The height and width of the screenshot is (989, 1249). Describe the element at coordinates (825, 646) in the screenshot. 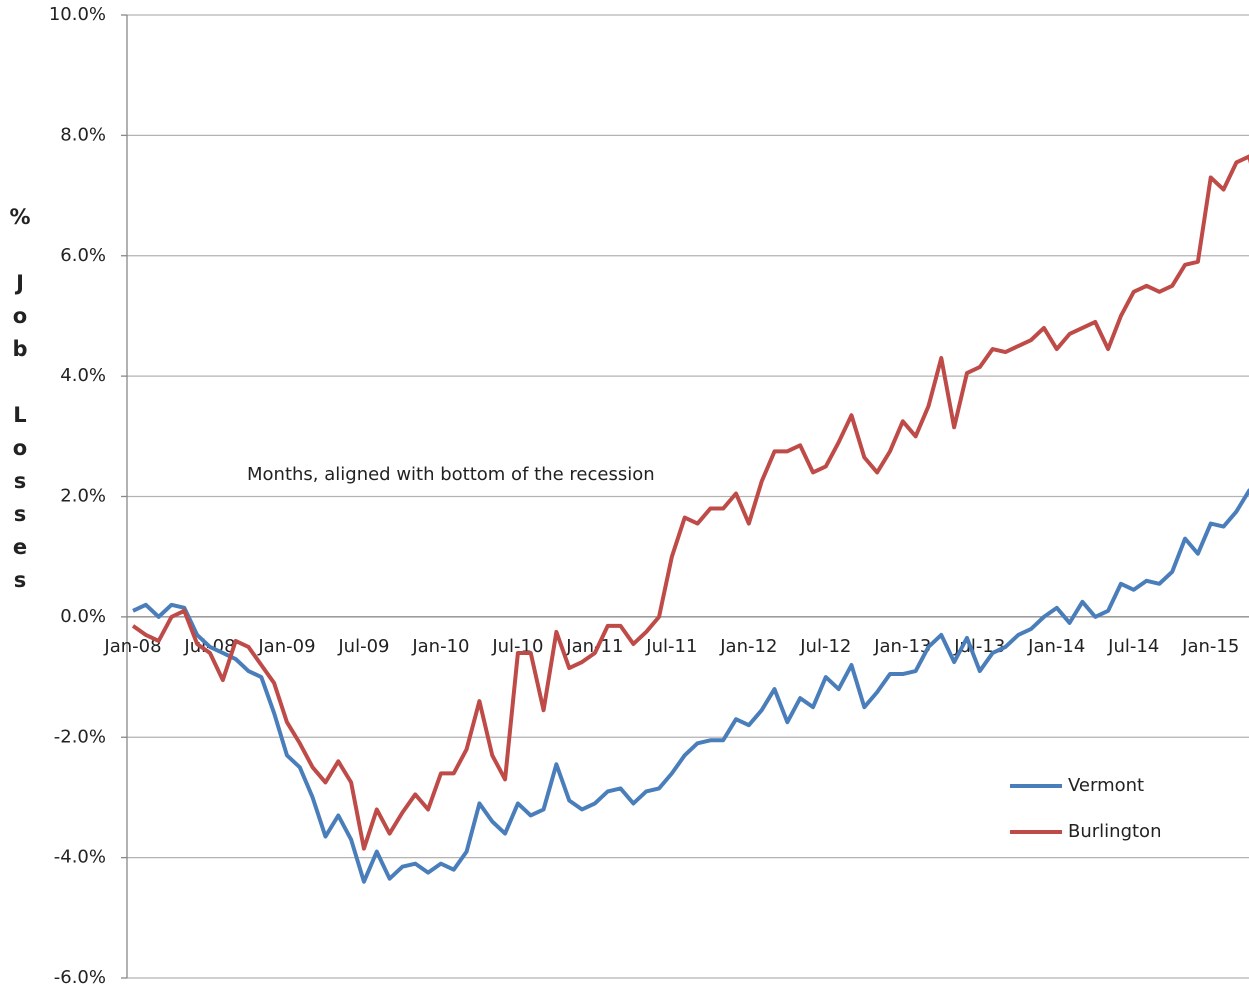

I see `x-tick-label: Jul-12` at that location.